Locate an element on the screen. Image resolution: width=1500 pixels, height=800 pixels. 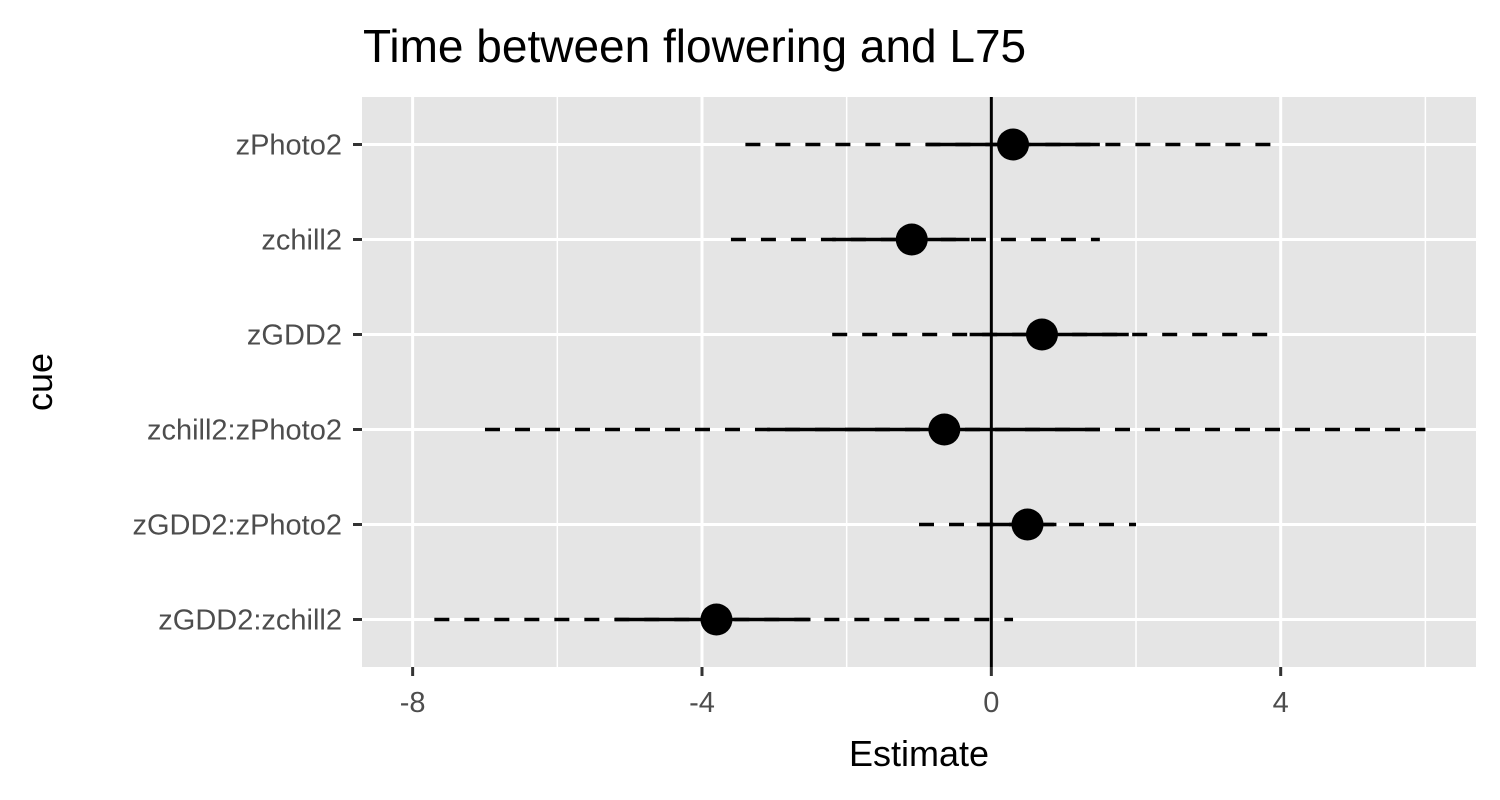
x-tick-label: -4 is located at coordinates (702, 703).